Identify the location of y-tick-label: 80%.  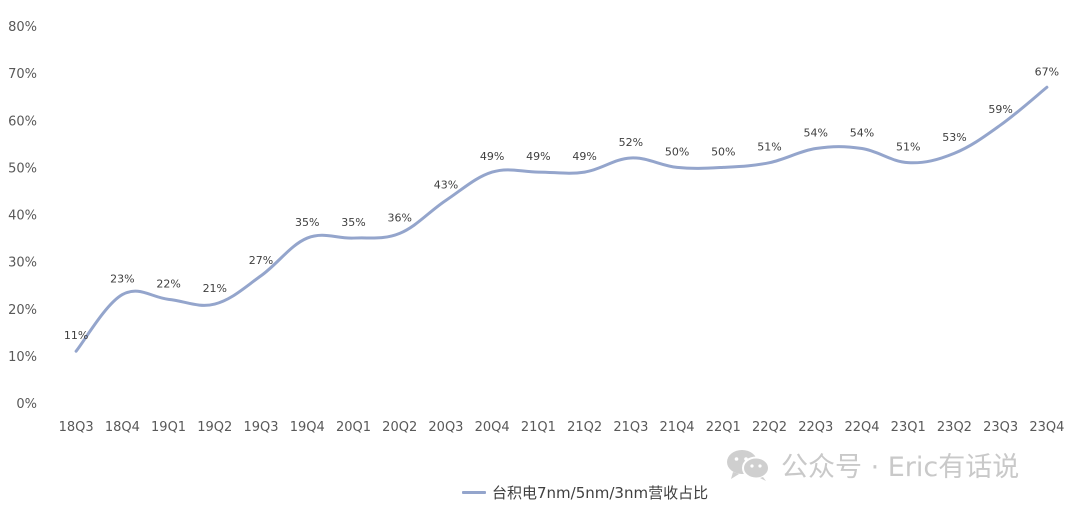
(22, 27).